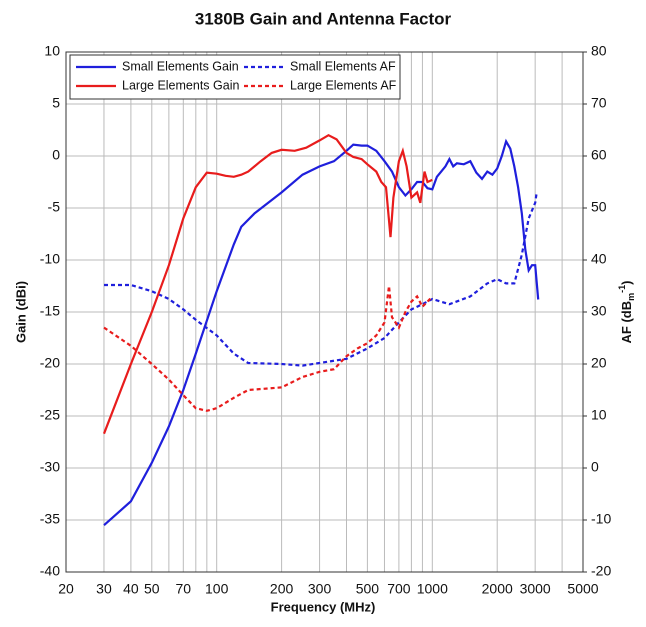 Image resolution: width=646 pixels, height=627 pixels. What do you see at coordinates (323, 606) in the screenshot?
I see `x-axis-label: Frequency (MHz)` at bounding box center [323, 606].